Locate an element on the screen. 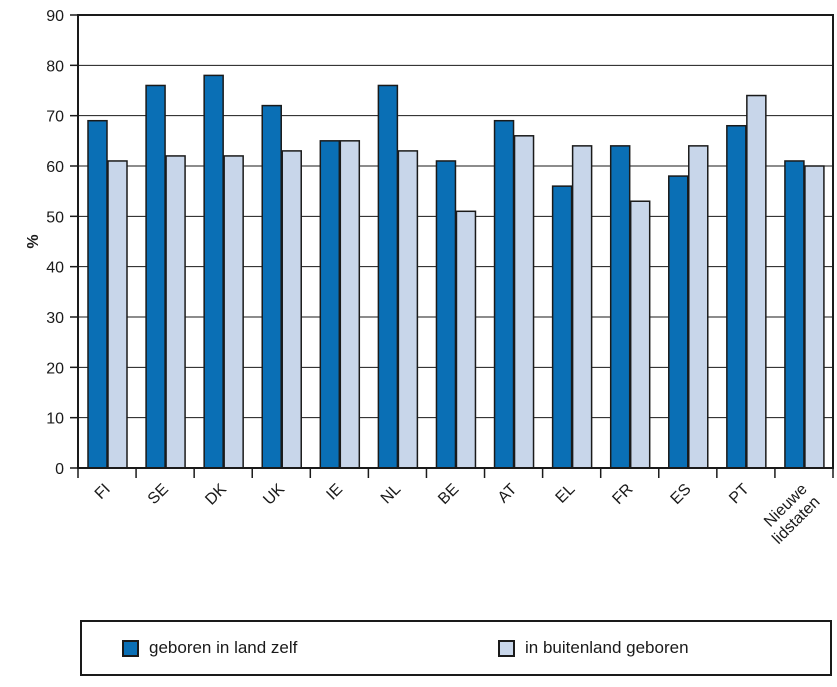  y-axis-title: % is located at coordinates (33, 241).